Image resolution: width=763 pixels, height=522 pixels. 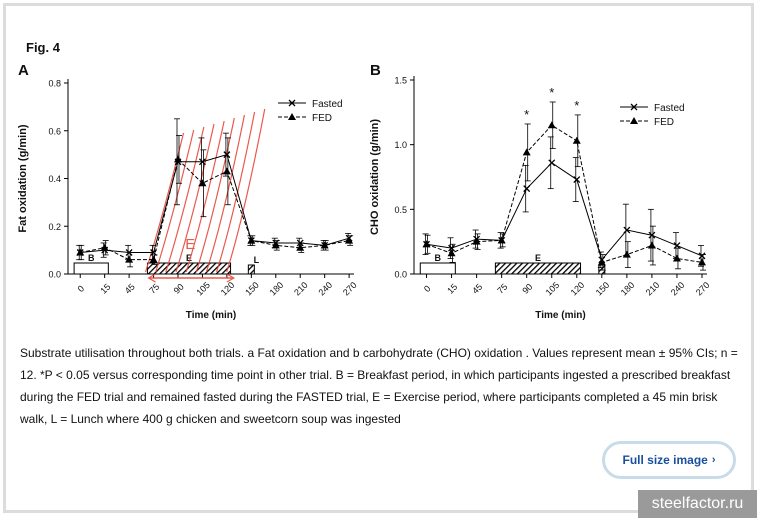 What do you see at coordinates (54, 227) in the screenshot?
I see `y-tick-label: 0.2` at bounding box center [54, 227].